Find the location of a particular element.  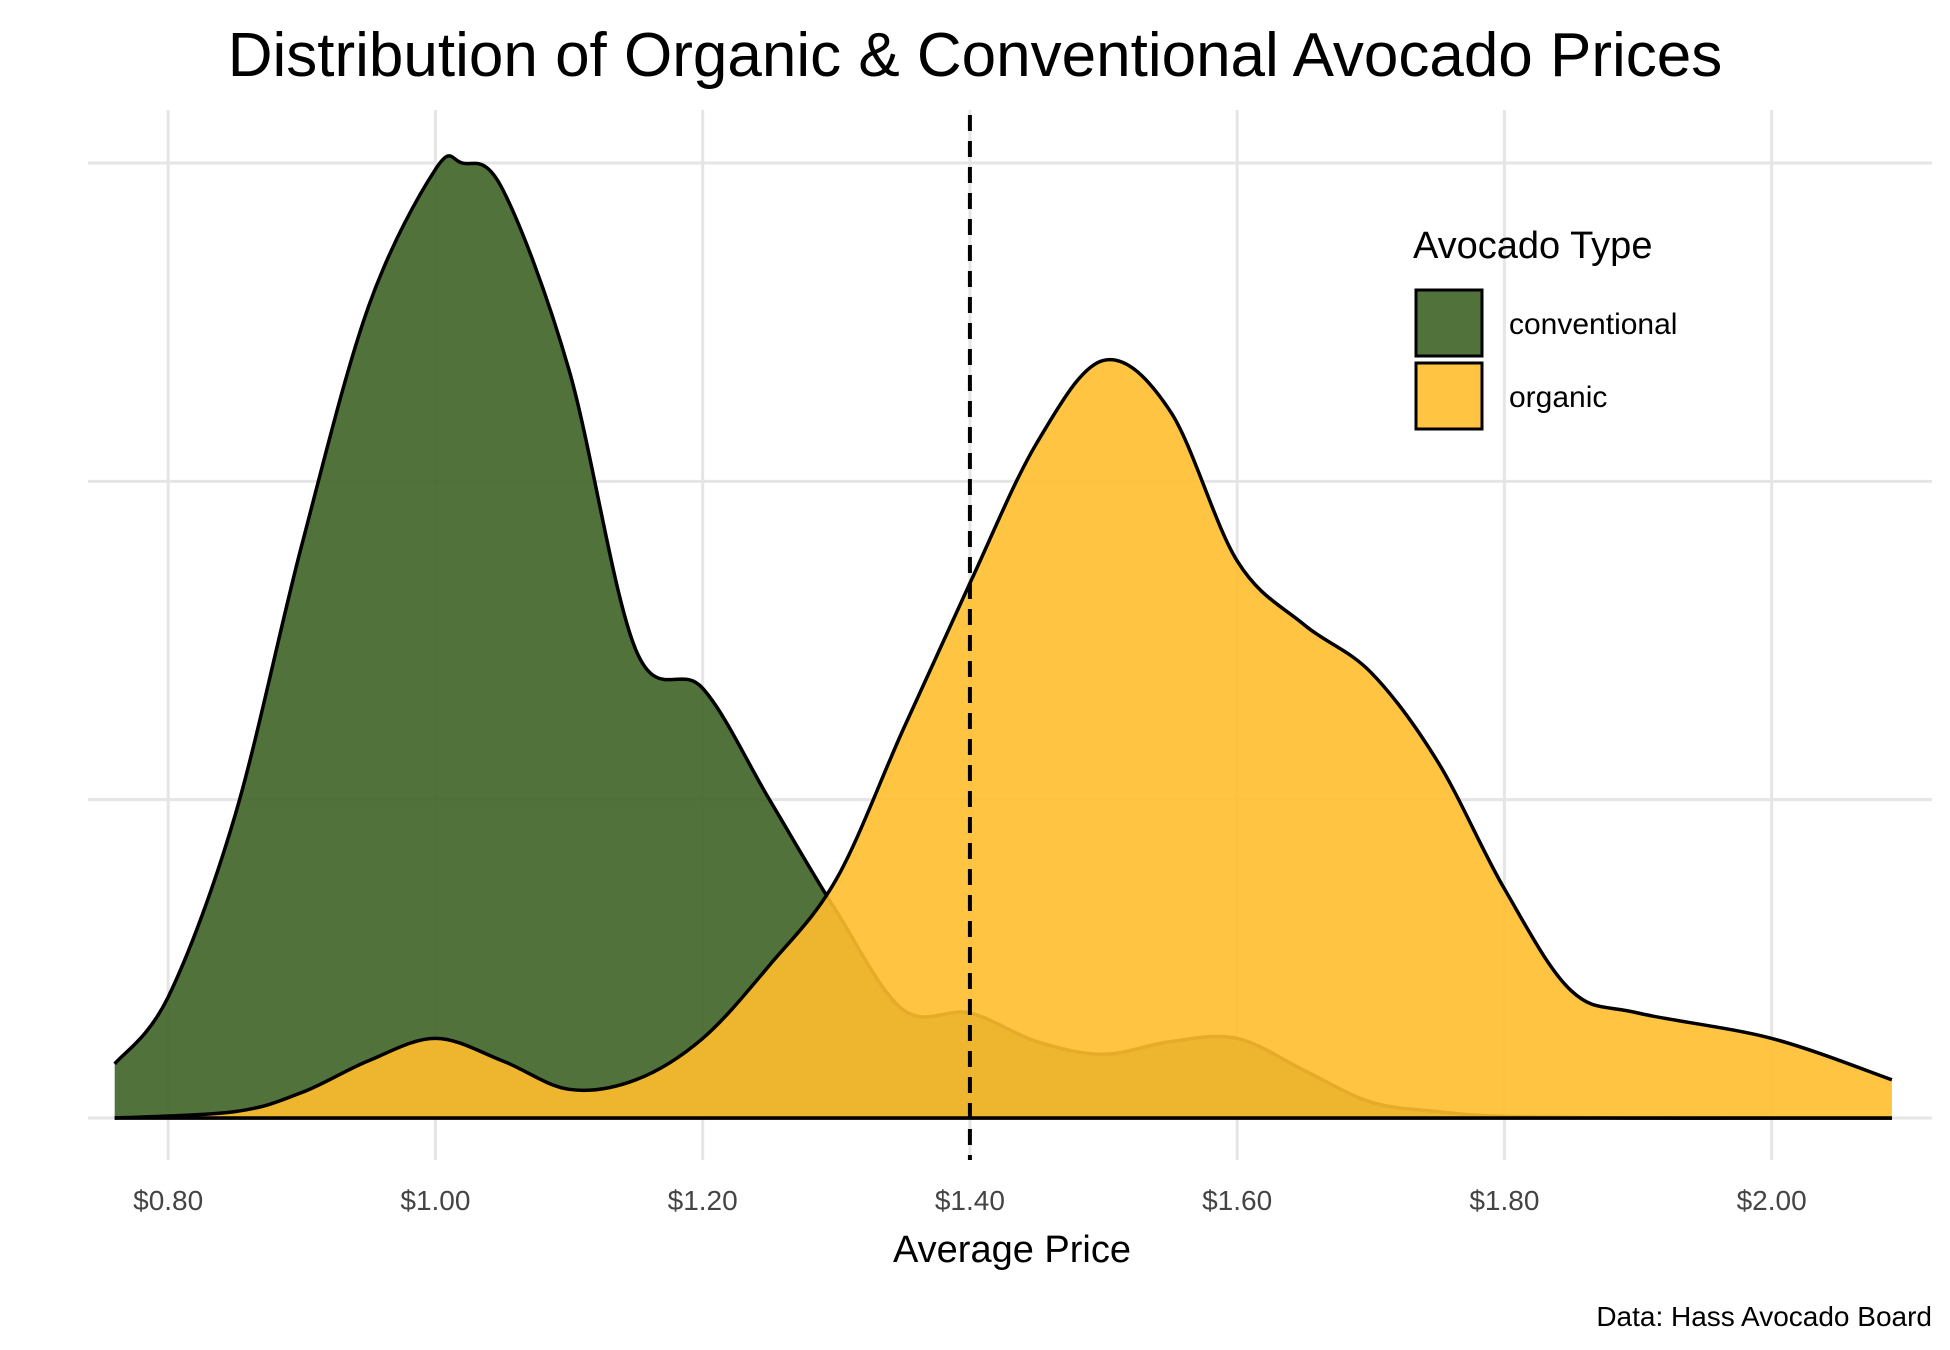

legend-items: conventional organic is located at coordinates (1545, 359).